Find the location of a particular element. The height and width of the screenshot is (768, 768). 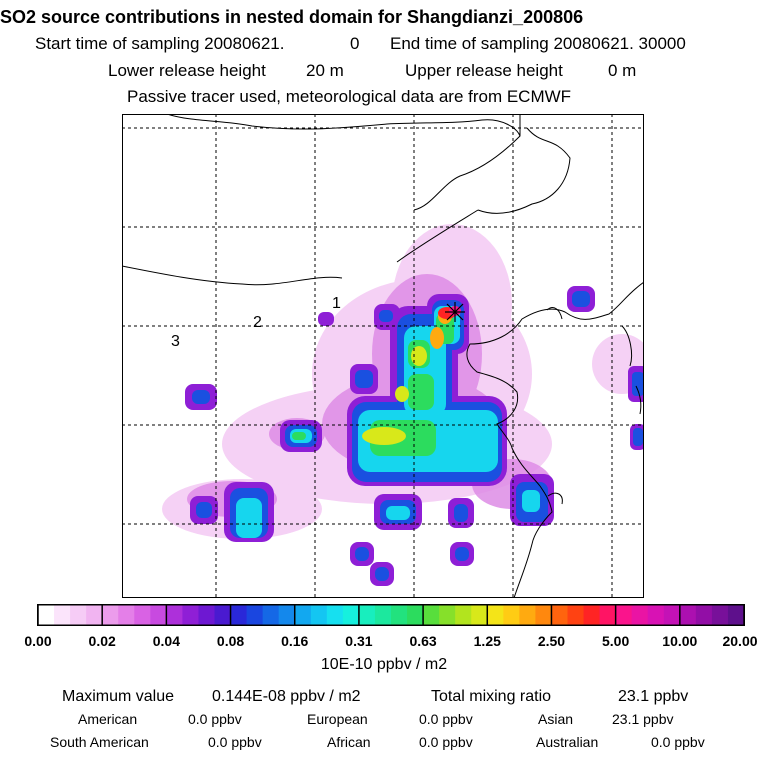

color-scale-tick-label: 1.25 is located at coordinates (487, 641).